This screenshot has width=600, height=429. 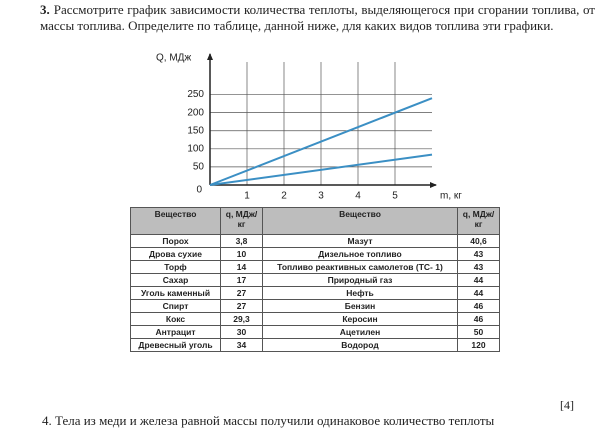 I want to click on table-cell: 120, so click(x=478, y=345).